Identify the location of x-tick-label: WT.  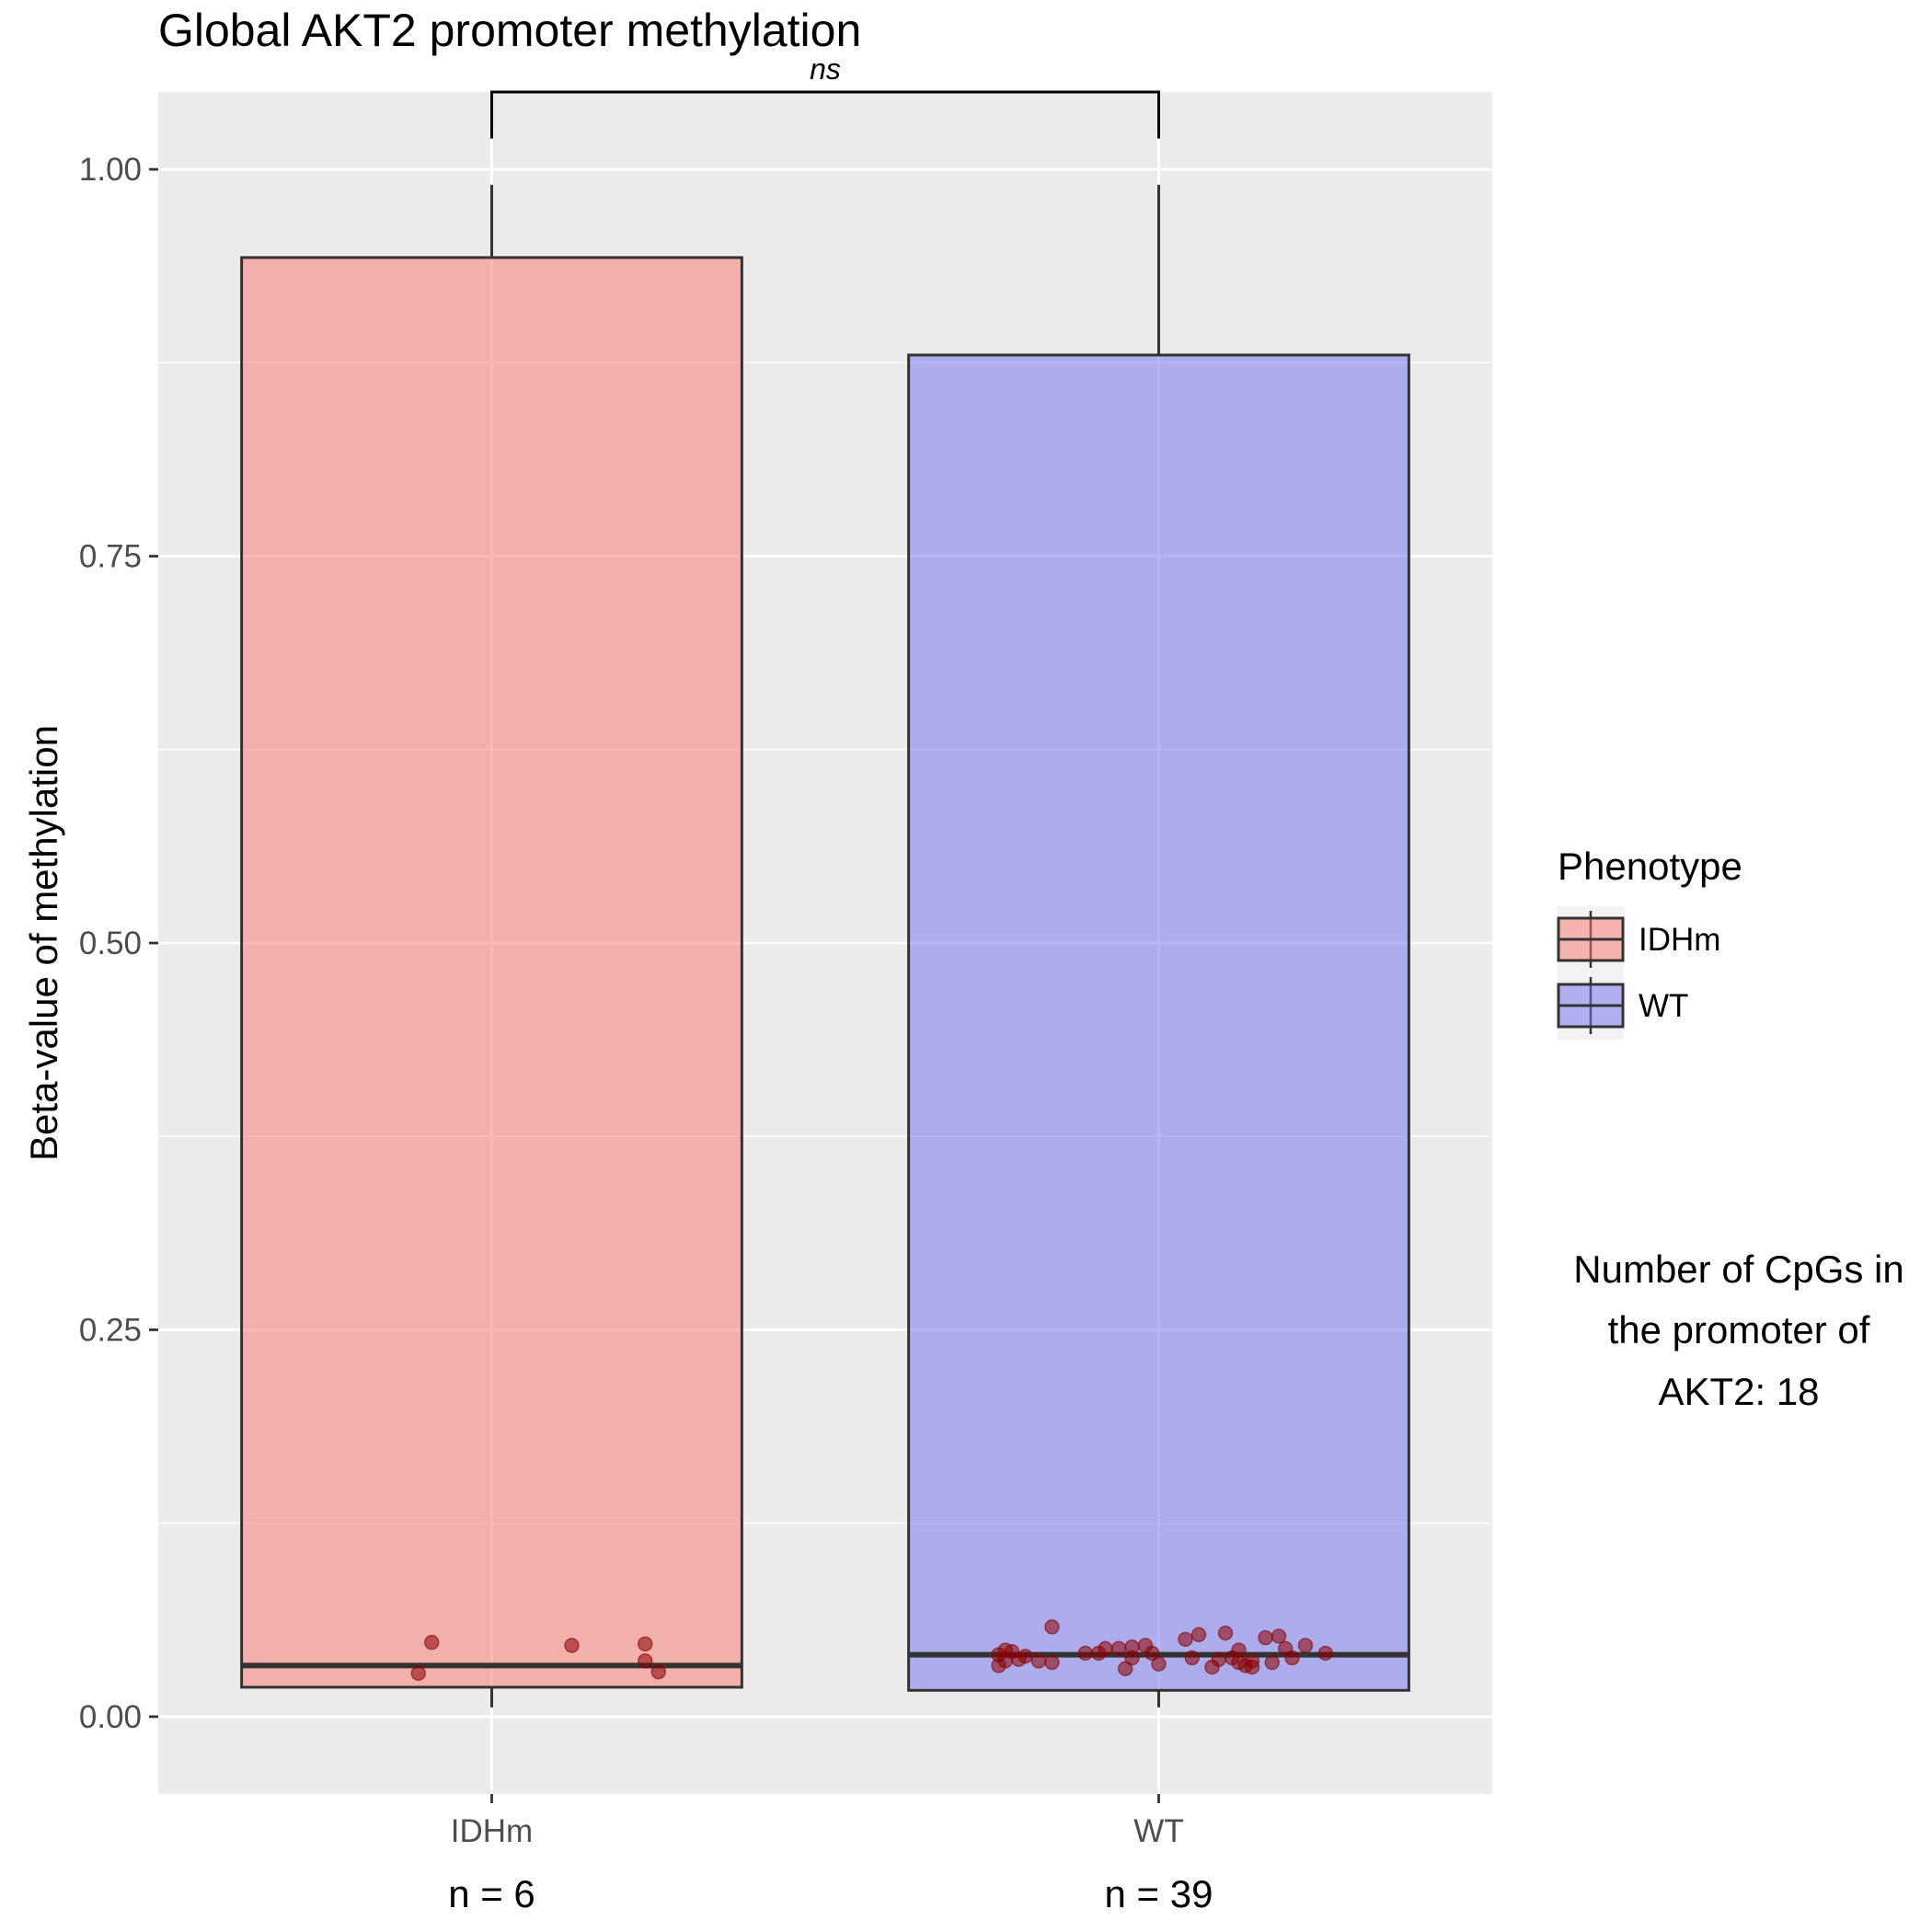
(1158, 1831).